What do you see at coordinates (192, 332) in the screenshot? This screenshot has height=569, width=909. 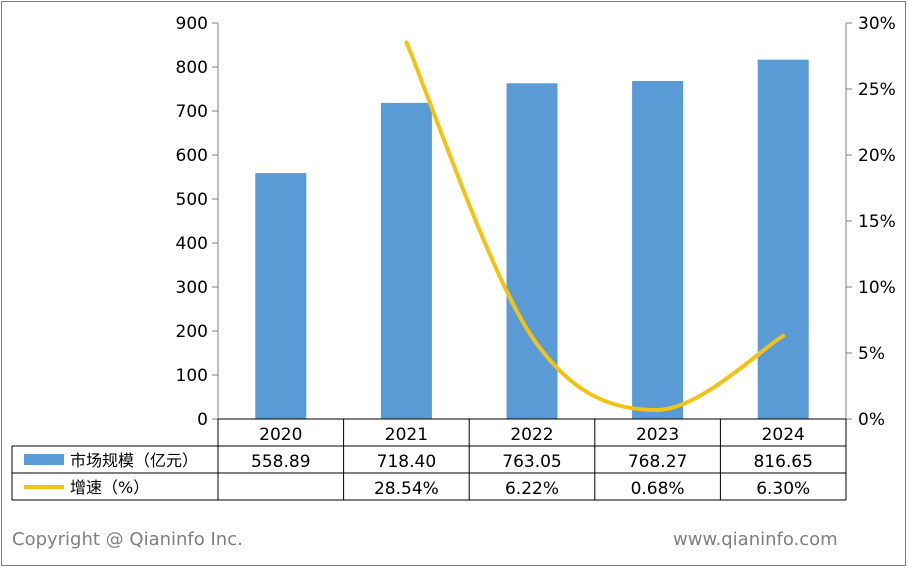 I see `left-axis-tick-label: 200` at bounding box center [192, 332].